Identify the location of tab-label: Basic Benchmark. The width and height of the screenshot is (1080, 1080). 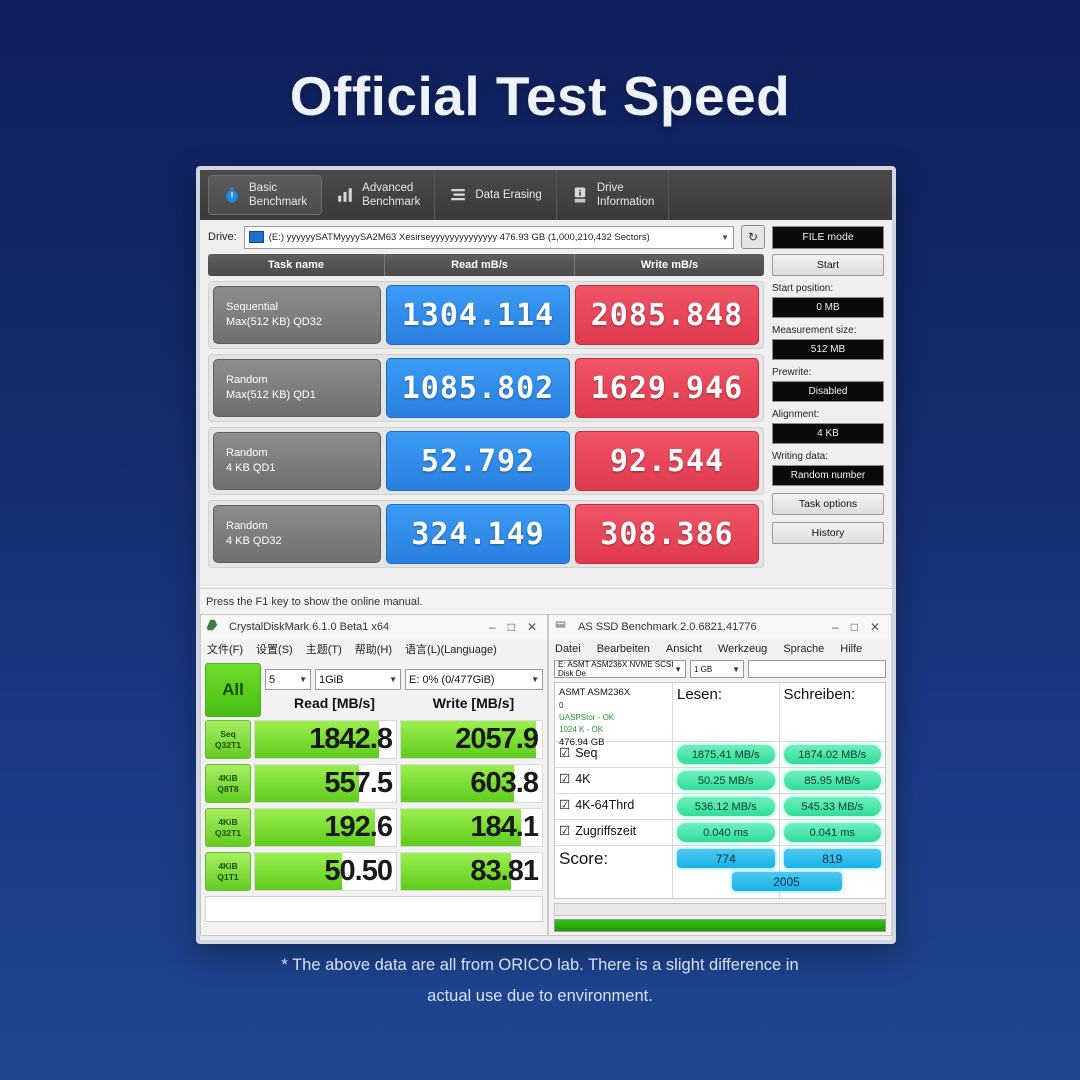
(278, 194).